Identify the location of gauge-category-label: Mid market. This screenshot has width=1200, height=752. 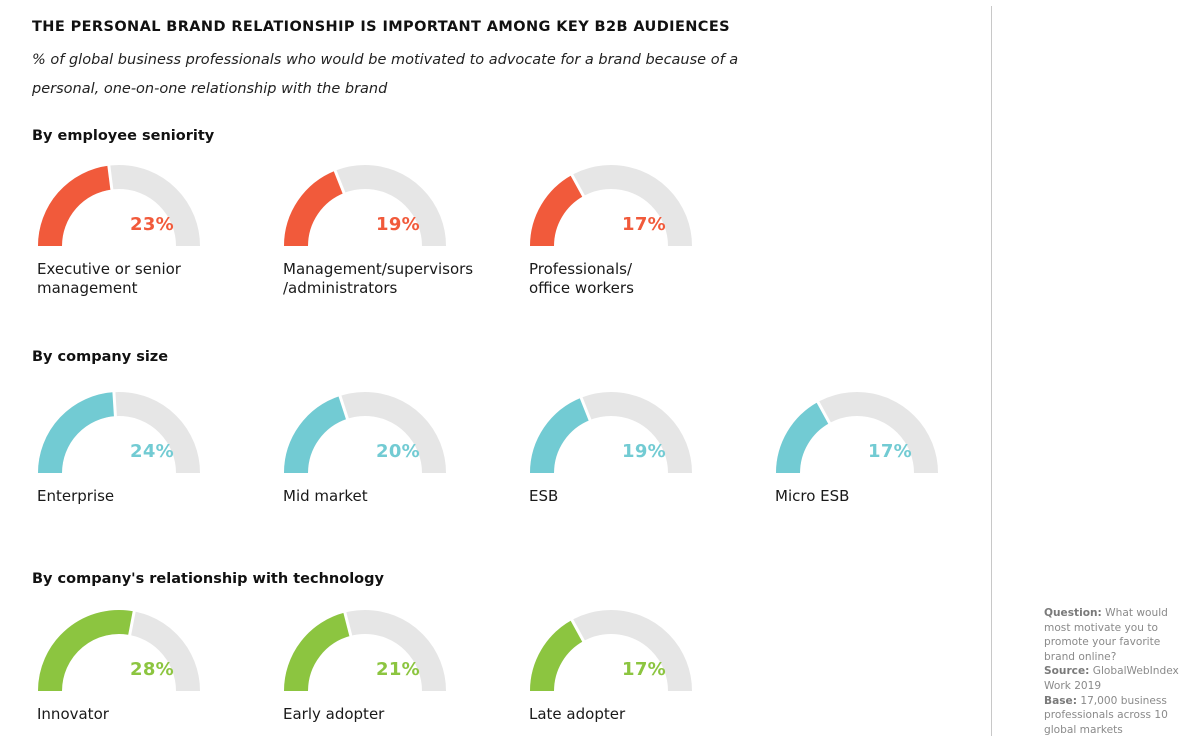
(325, 496).